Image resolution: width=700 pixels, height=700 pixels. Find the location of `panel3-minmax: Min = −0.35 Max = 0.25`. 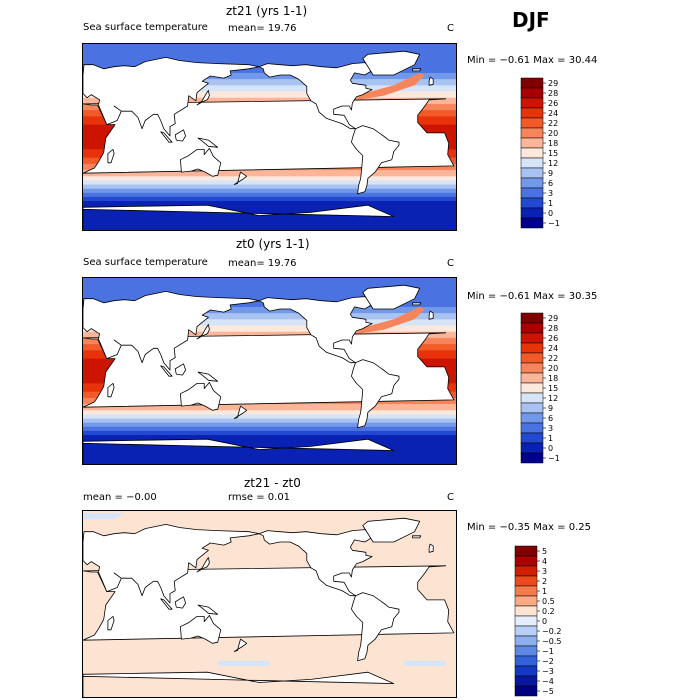

panel3-minmax: Min = −0.35 Max = 0.25 is located at coordinates (529, 527).